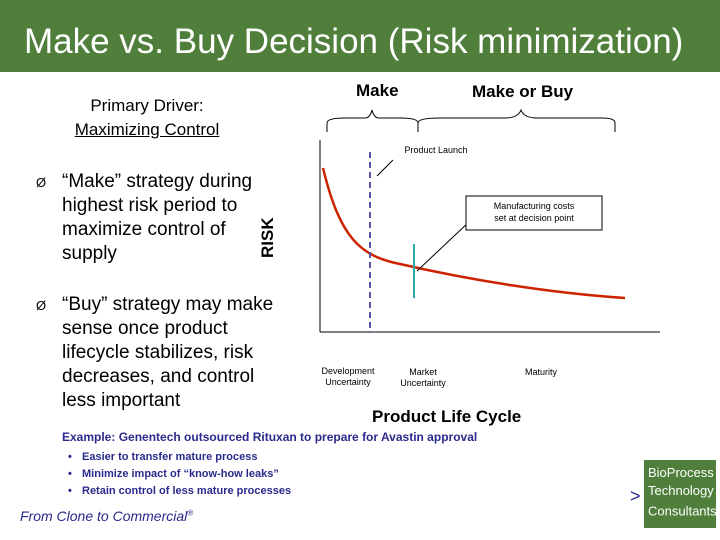  Describe the element at coordinates (372, 120) in the screenshot. I see `make-brace` at that location.